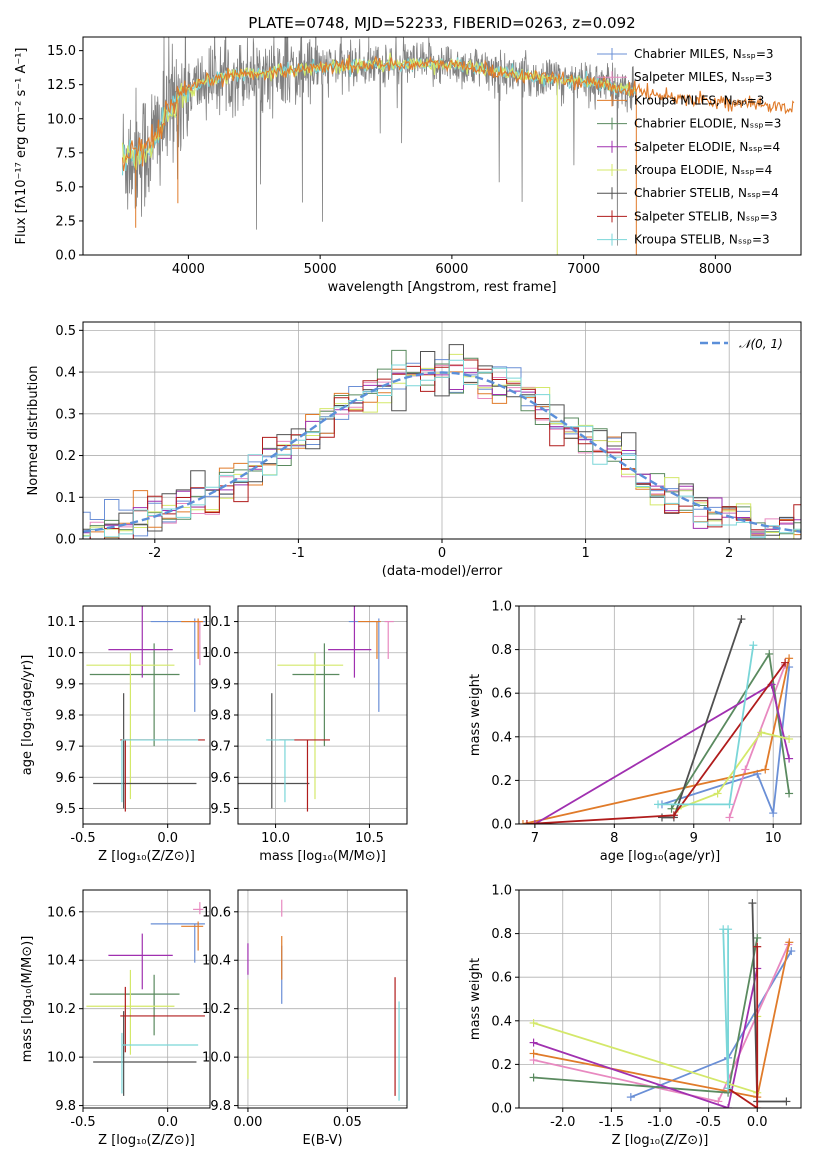 This screenshot has height=1170, width=819. Describe the element at coordinates (379, 141) in the screenshot. I see `observed-spectrum-line` at that location.